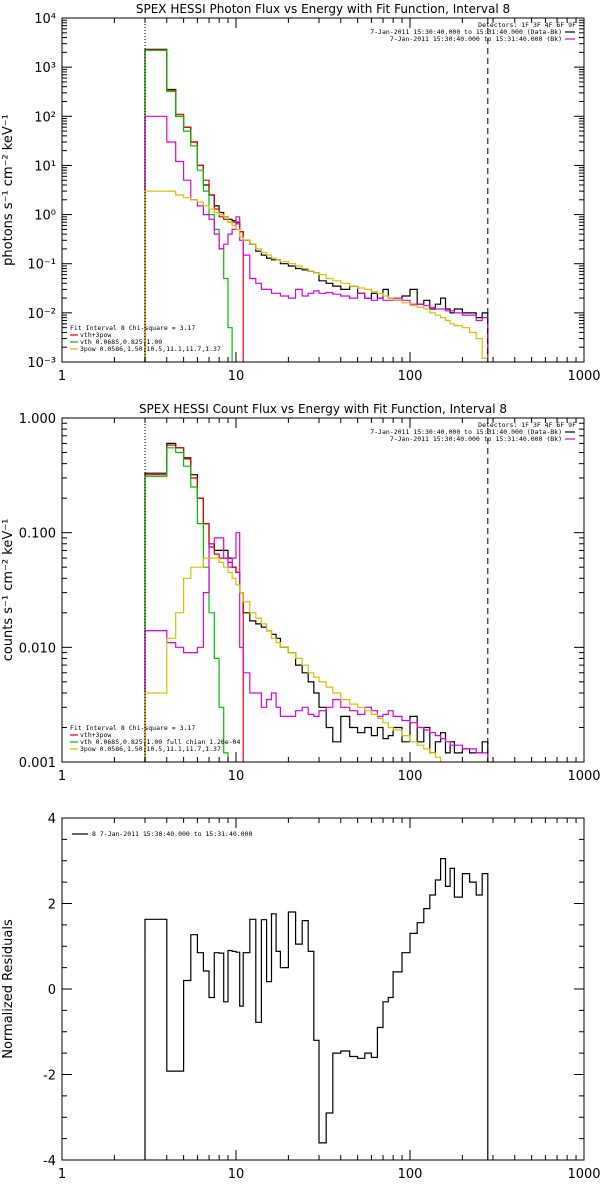 The height and width of the screenshot is (1200, 600). What do you see at coordinates (49, 1161) in the screenshot?
I see `y-tick-label: -4` at bounding box center [49, 1161].